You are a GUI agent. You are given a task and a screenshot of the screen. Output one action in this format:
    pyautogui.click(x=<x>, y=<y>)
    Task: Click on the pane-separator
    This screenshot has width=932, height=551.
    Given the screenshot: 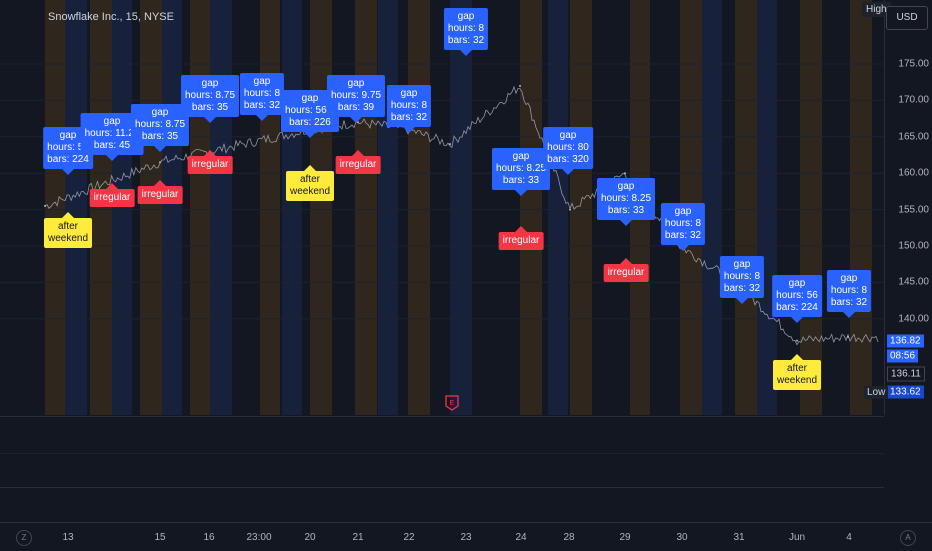 What is the action you would take?
    pyautogui.click(x=442, y=487)
    